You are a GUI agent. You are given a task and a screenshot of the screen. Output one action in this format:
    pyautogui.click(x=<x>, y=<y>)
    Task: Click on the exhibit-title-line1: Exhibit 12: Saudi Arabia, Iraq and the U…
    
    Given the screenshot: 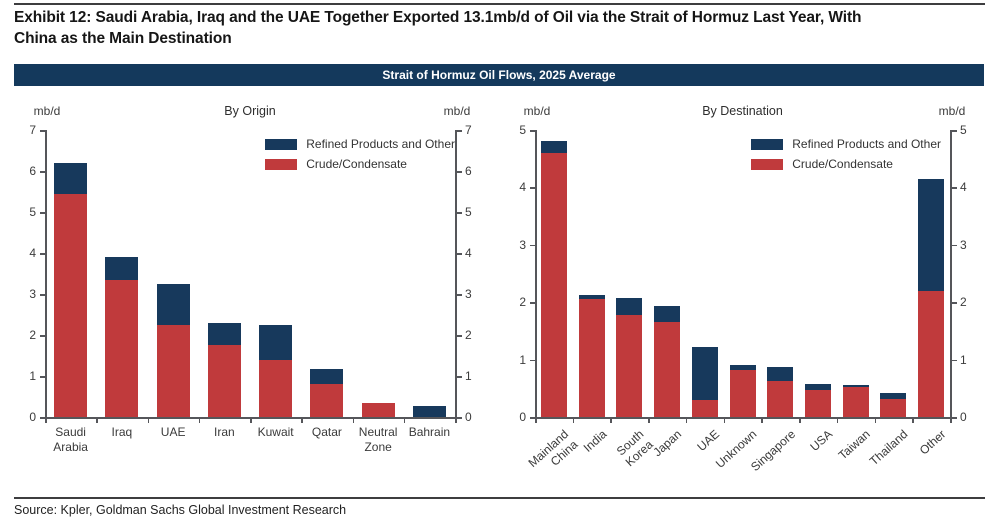 What is the action you would take?
    pyautogui.click(x=438, y=17)
    